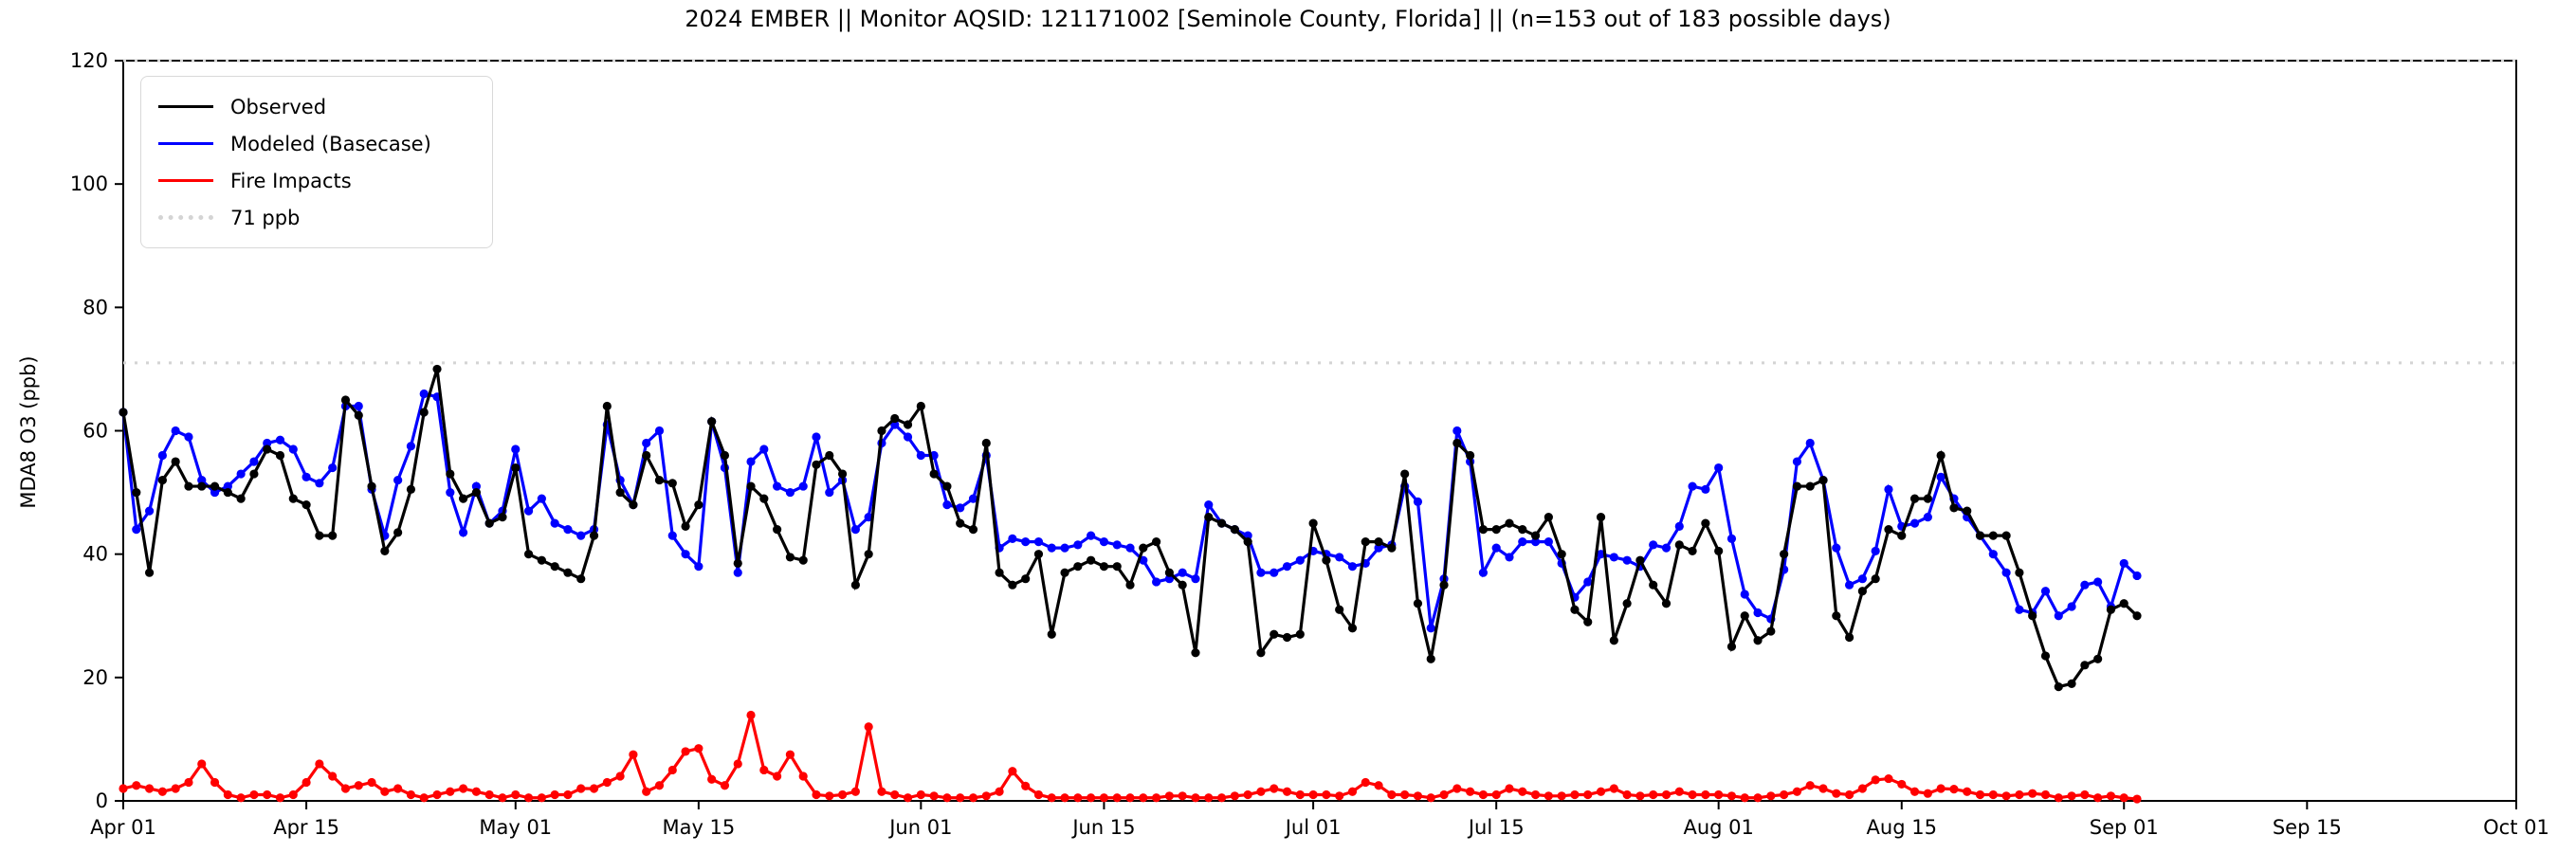  What do you see at coordinates (102, 800) in the screenshot?
I see `y-tick-label: 0` at bounding box center [102, 800].